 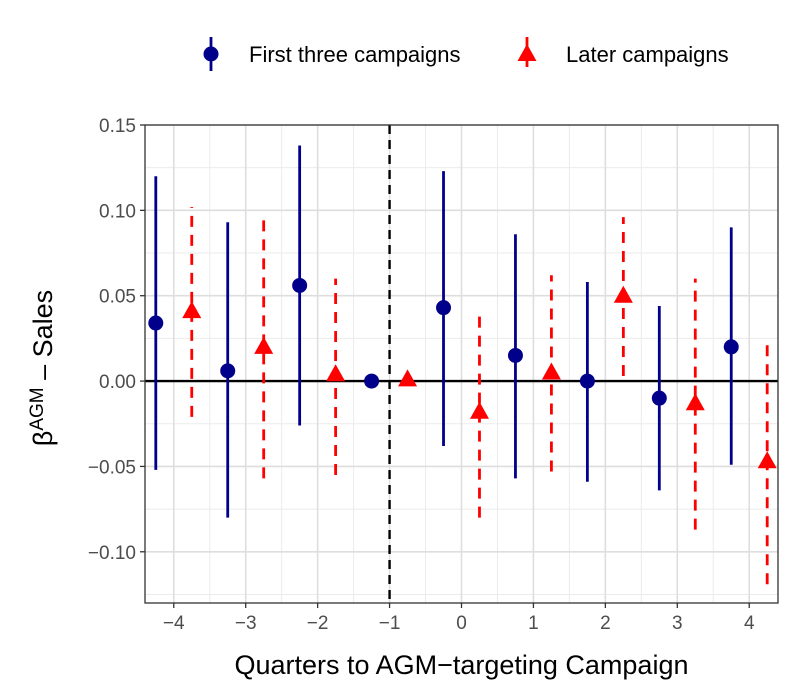 I want to click on y-tick-label: 0.00, so click(x=117, y=382).